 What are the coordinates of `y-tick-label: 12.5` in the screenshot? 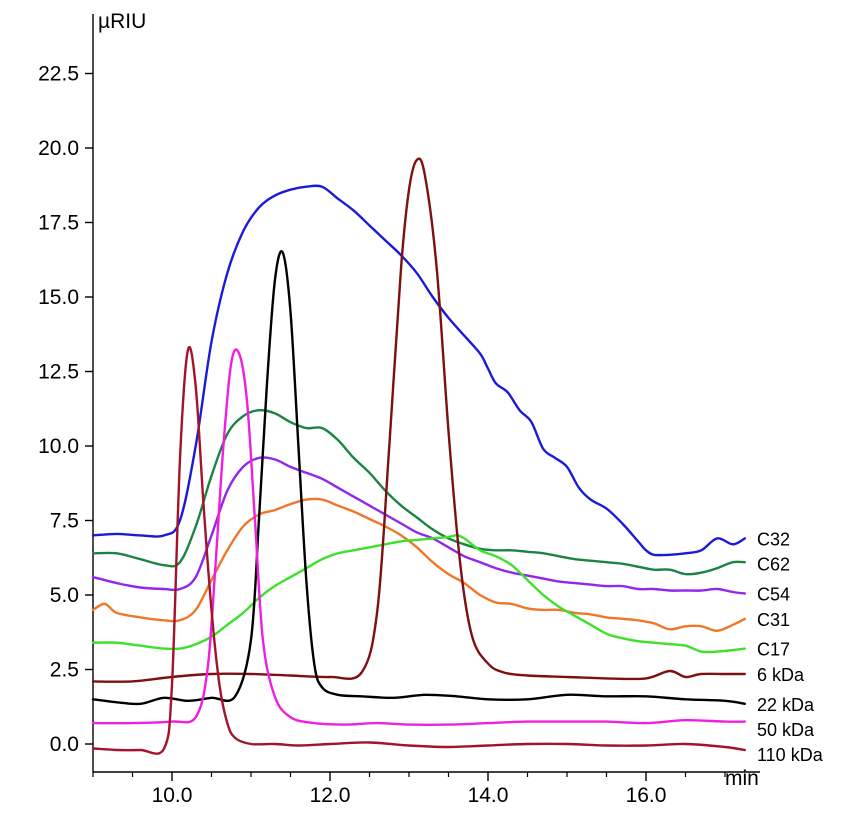 It's located at (58, 372).